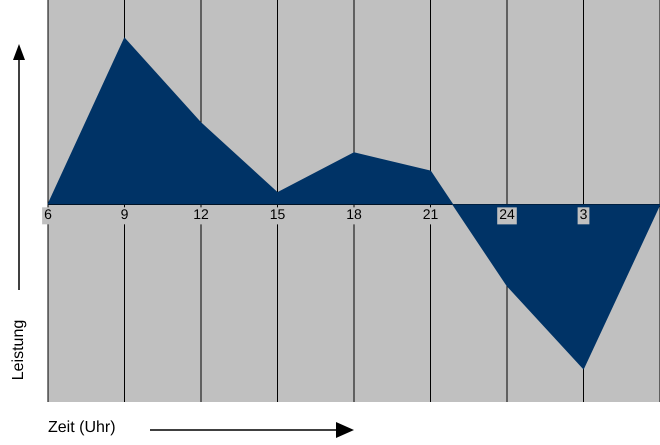 This screenshot has height=445, width=660. Describe the element at coordinates (82, 428) in the screenshot. I see `x-axis-title: Zeit (Uhr)` at that location.